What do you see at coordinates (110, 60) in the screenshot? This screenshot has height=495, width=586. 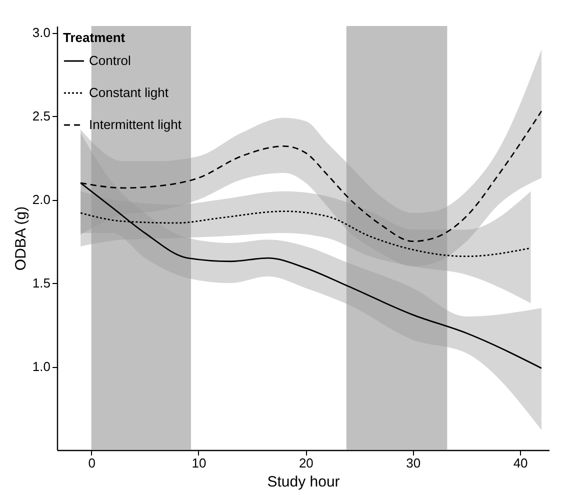 I see `legend-label: Control` at bounding box center [110, 60].